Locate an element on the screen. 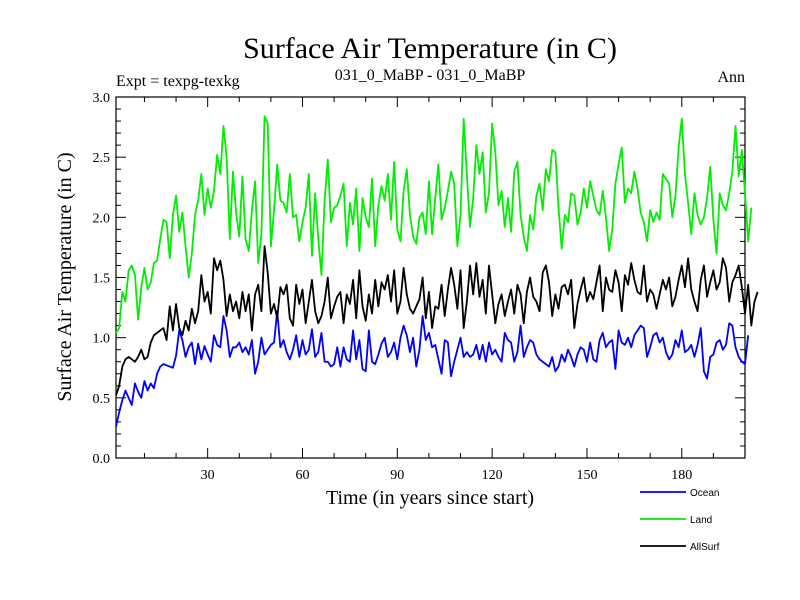 This screenshot has width=800, height=600. chart-subtitle-season: Ann is located at coordinates (731, 77).